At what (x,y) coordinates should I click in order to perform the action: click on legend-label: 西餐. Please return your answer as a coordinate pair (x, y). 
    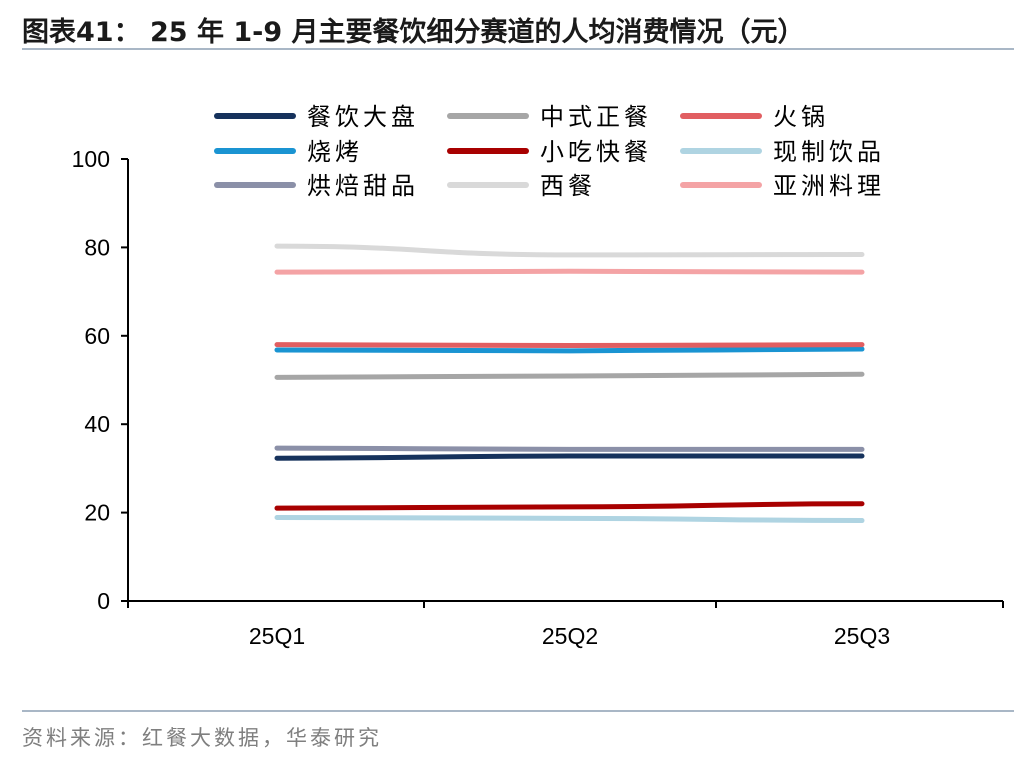
    Looking at the image, I should click on (568, 186).